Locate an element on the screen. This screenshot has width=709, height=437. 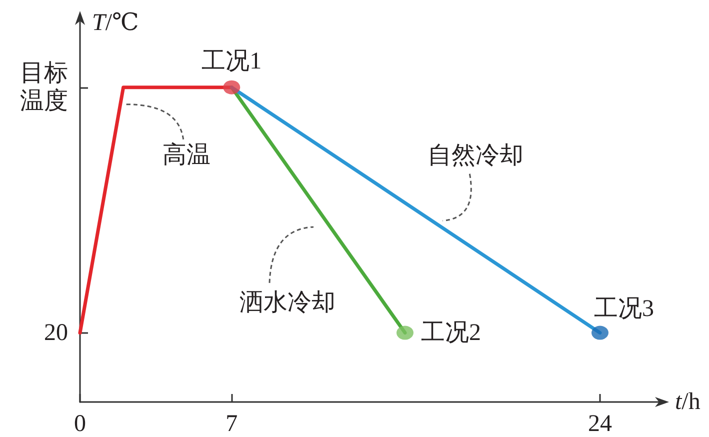
annotation: 工况1 is located at coordinates (232, 61).